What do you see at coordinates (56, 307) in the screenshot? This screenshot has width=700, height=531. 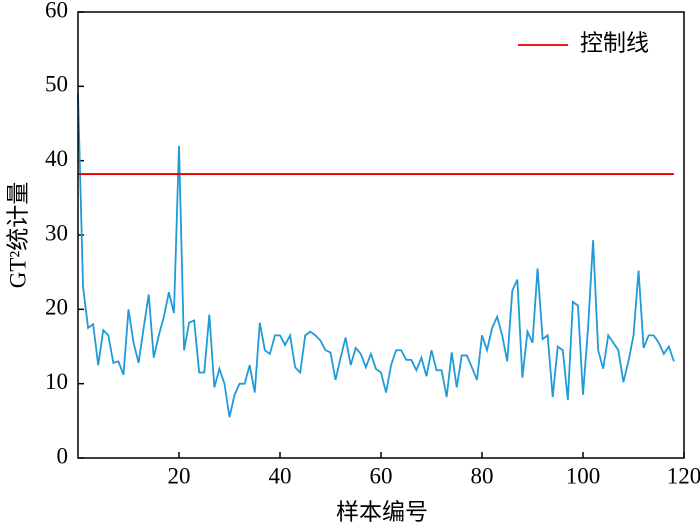 I see `y-tick-label: 20` at bounding box center [56, 307].